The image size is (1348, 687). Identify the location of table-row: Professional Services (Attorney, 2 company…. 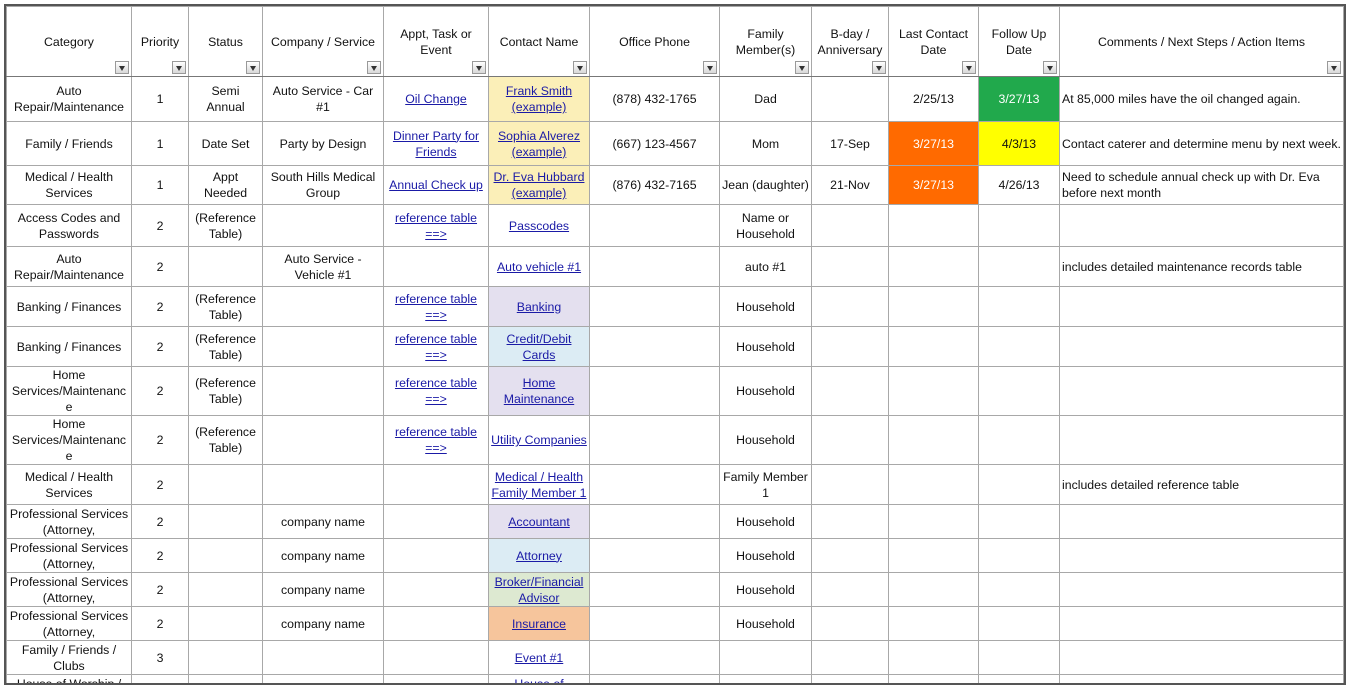
(675, 555).